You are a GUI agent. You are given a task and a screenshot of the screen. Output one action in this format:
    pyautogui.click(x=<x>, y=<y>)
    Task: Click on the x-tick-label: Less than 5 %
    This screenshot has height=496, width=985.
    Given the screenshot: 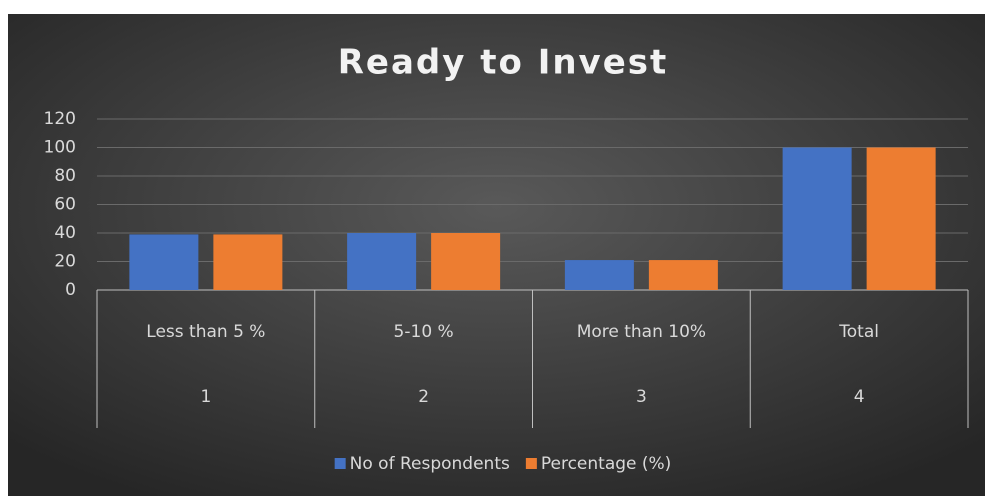 What is the action you would take?
    pyautogui.click(x=205, y=332)
    